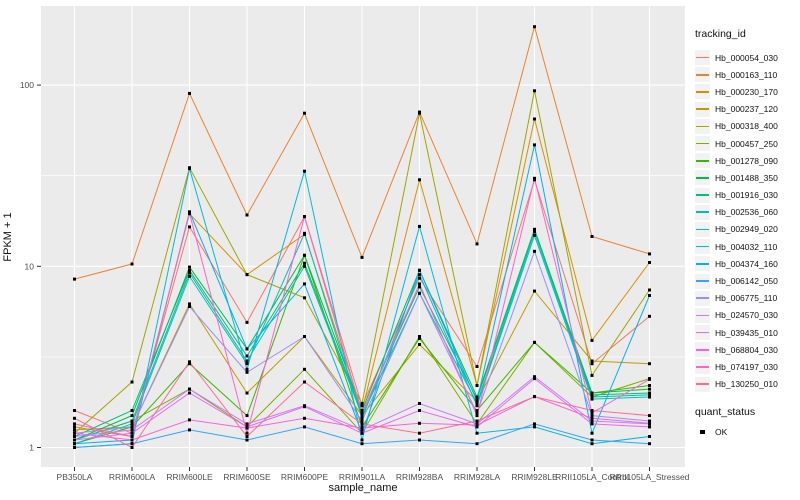  I want to click on quant-legend-label: OK, so click(721, 432).